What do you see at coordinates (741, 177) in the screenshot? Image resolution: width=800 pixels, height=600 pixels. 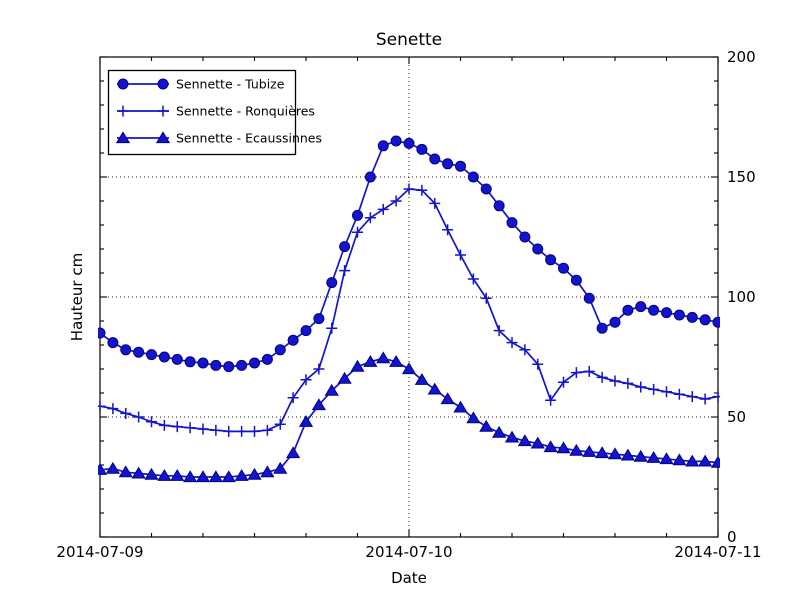 I see `y-tick-label: 150` at bounding box center [741, 177].